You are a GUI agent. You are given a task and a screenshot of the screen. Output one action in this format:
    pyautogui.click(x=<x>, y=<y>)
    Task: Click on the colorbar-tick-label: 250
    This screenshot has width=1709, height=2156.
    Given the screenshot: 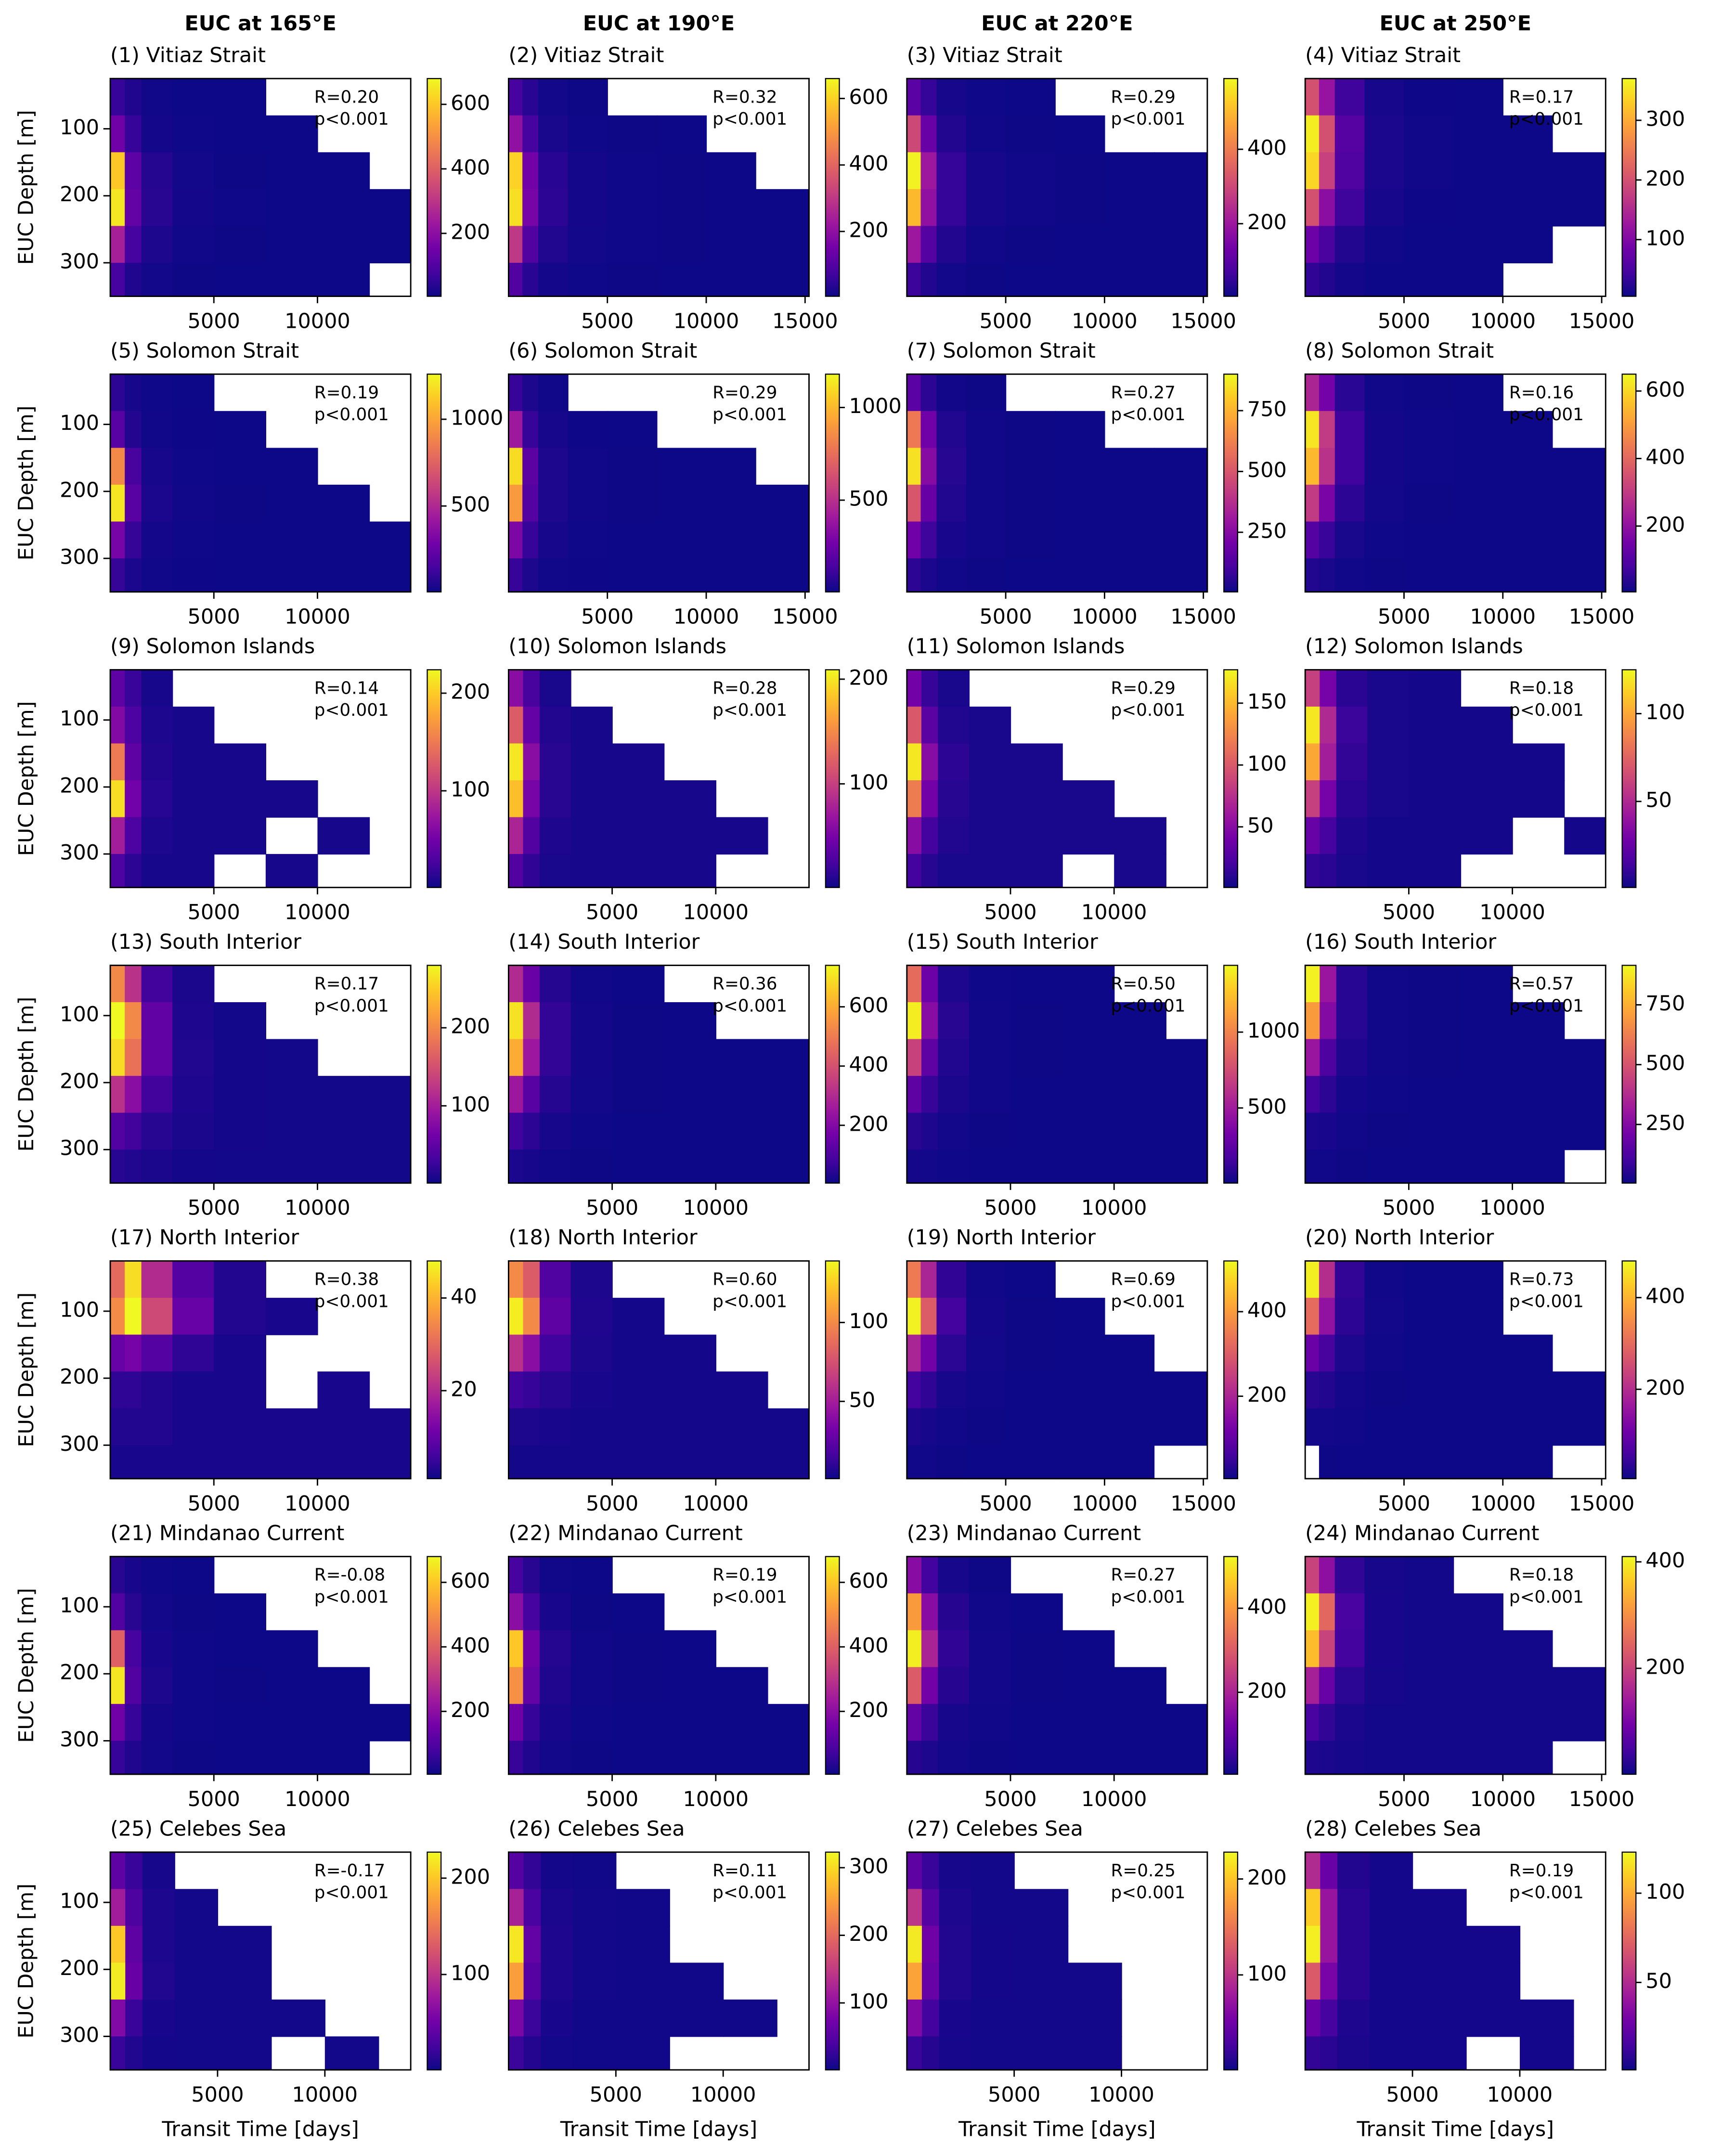 What is the action you would take?
    pyautogui.click(x=1267, y=531)
    